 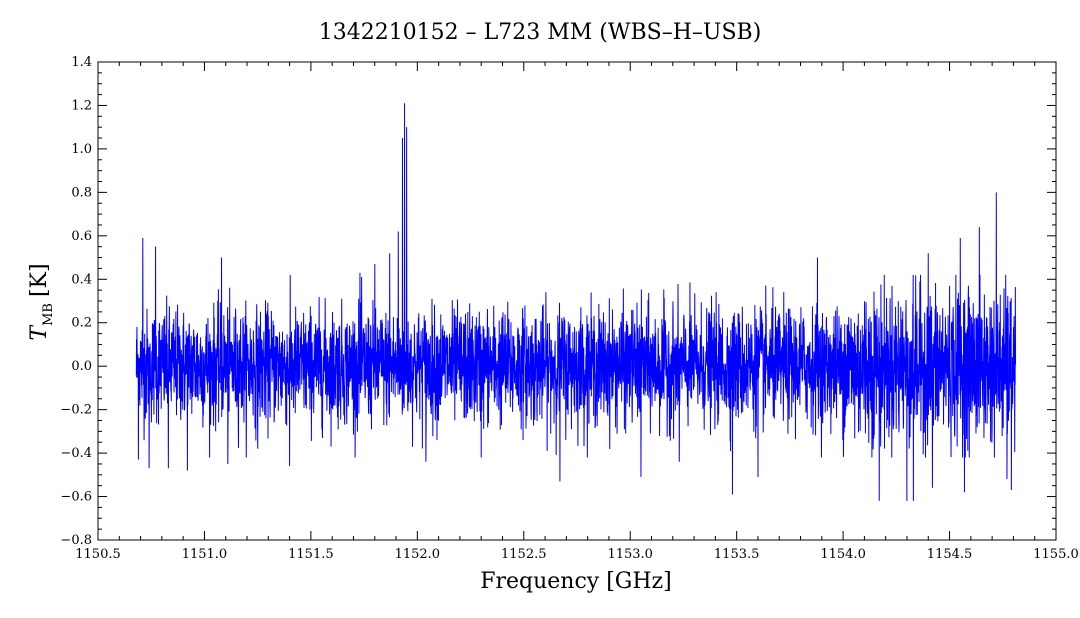 I want to click on y-tick-label: 1.4, so click(x=81, y=62).